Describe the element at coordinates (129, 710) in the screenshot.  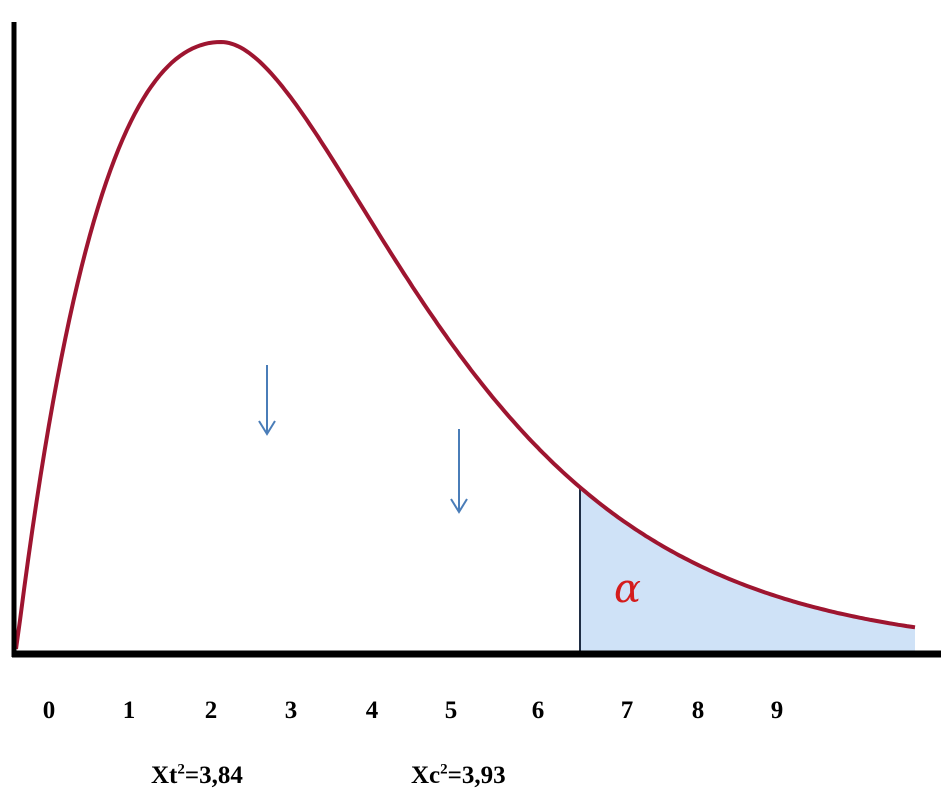
I see `x-tick-label: 1` at that location.